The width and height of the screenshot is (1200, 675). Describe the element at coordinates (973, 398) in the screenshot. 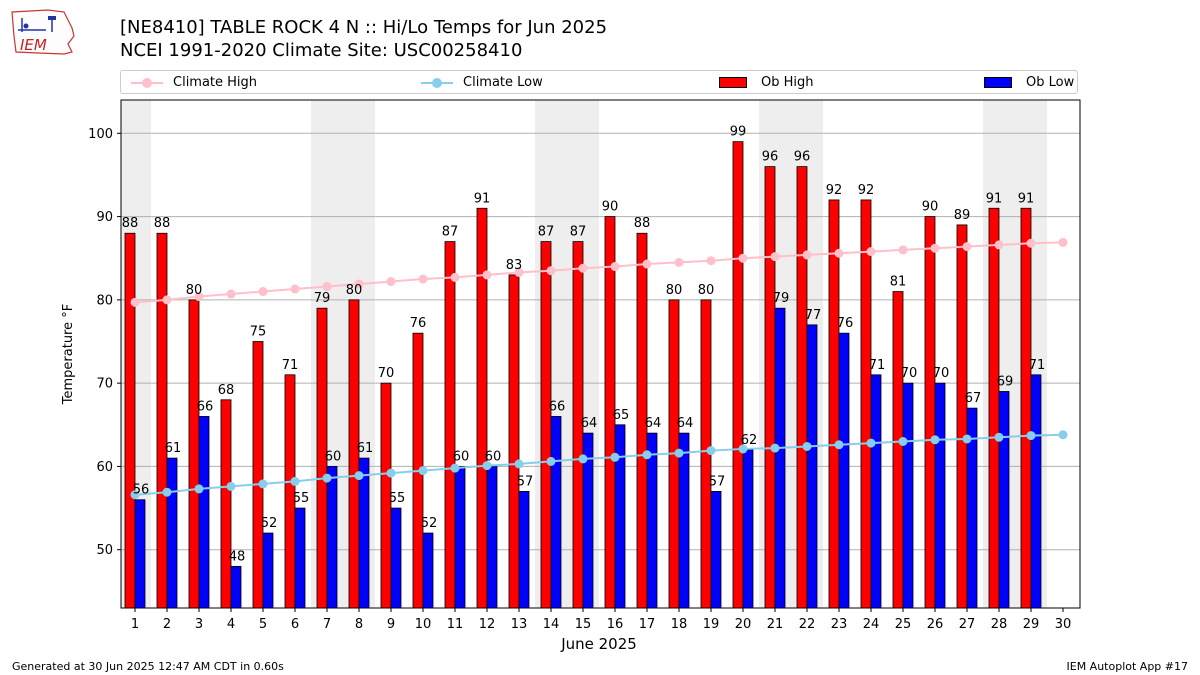

I see `ob-low-value-label: 67` at that location.